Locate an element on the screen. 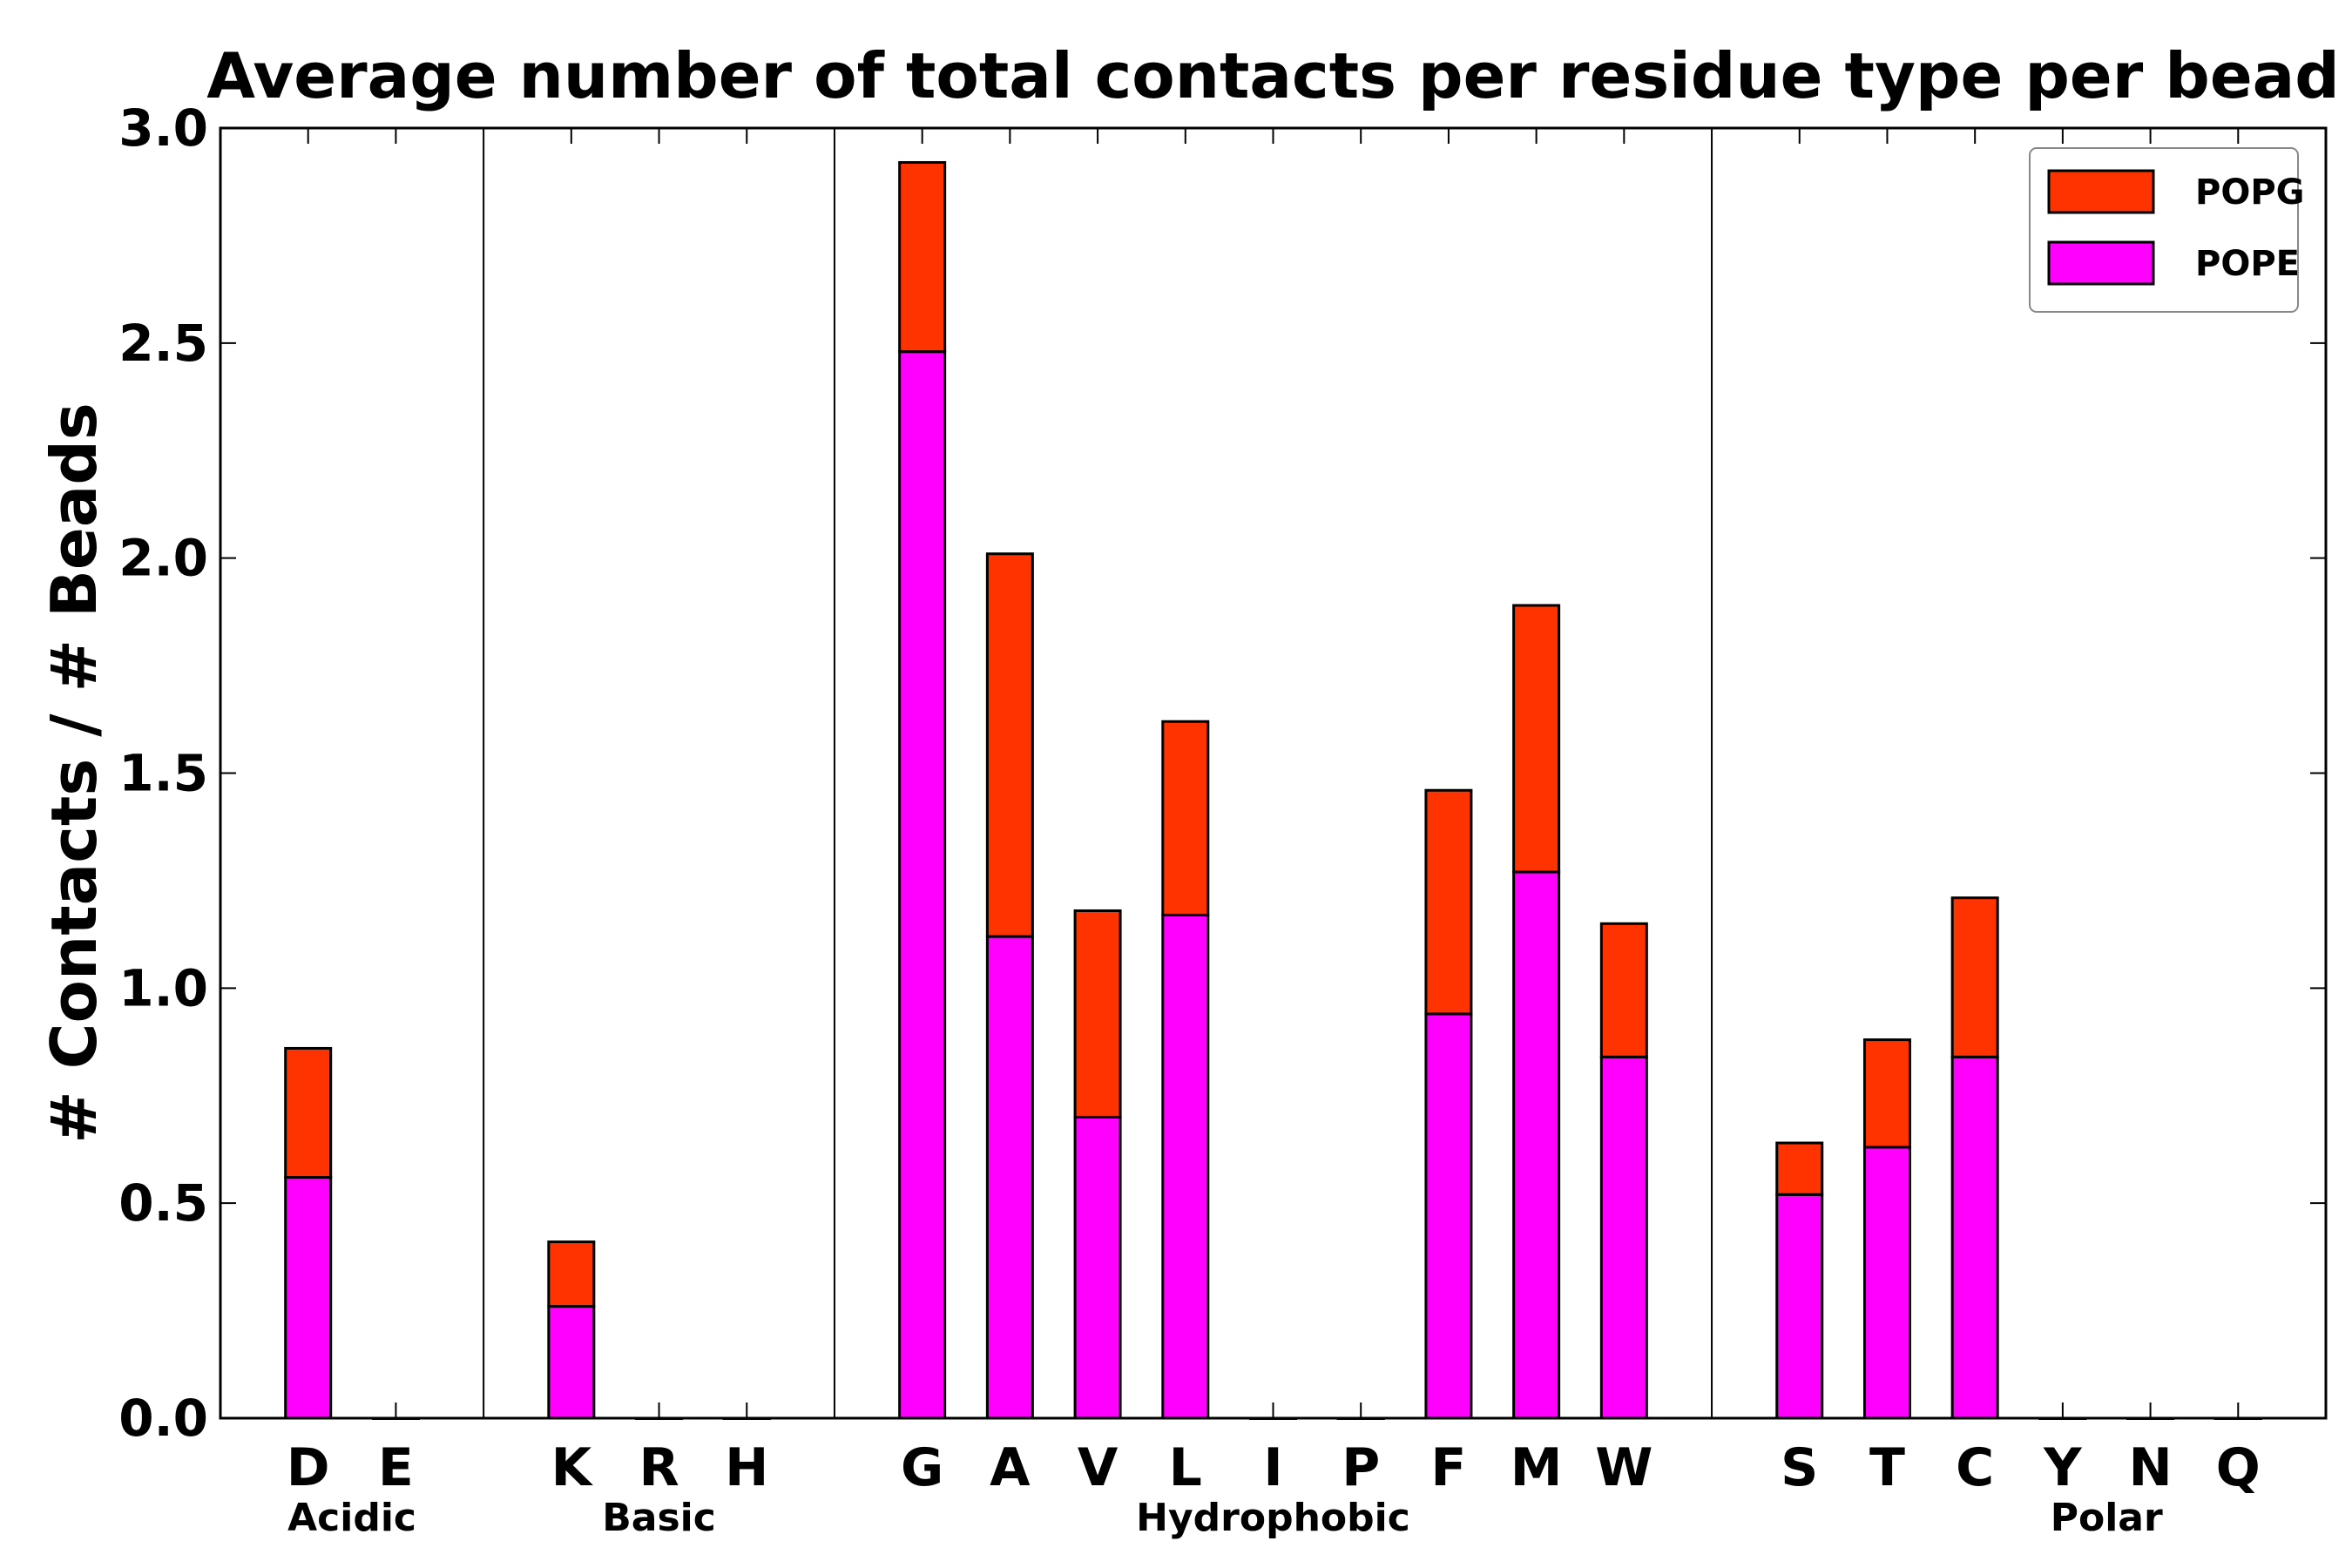 The height and width of the screenshot is (1568, 2352). bar-pope-C is located at coordinates (1974, 1237).